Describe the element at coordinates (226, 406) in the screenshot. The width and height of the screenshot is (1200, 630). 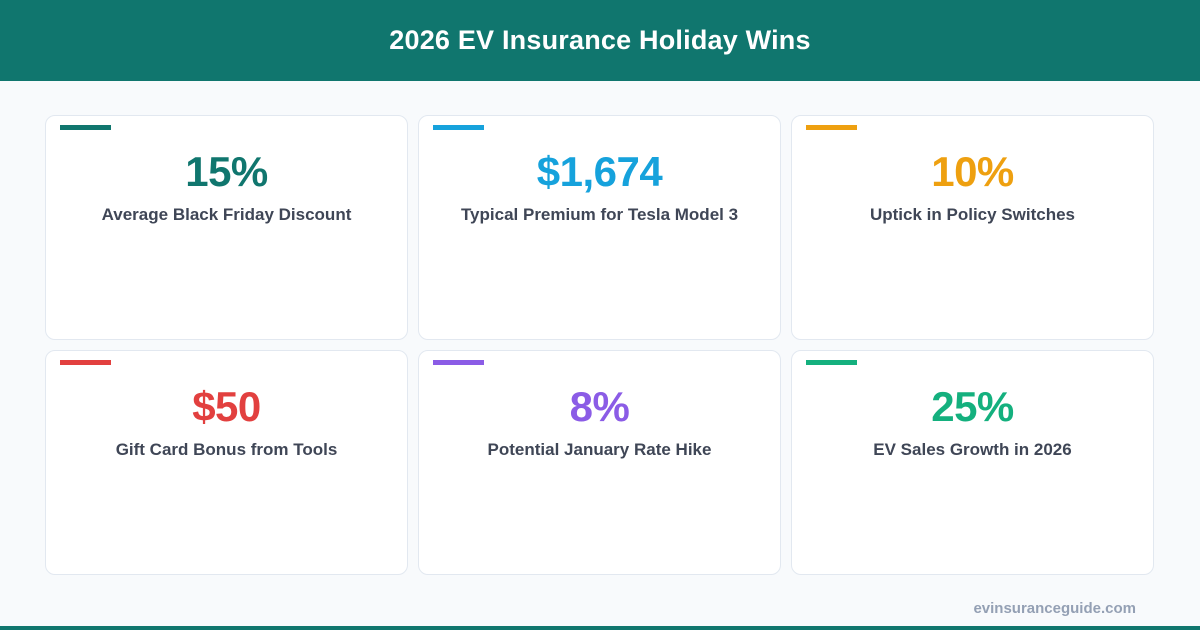
I see `stat-value: $50` at that location.